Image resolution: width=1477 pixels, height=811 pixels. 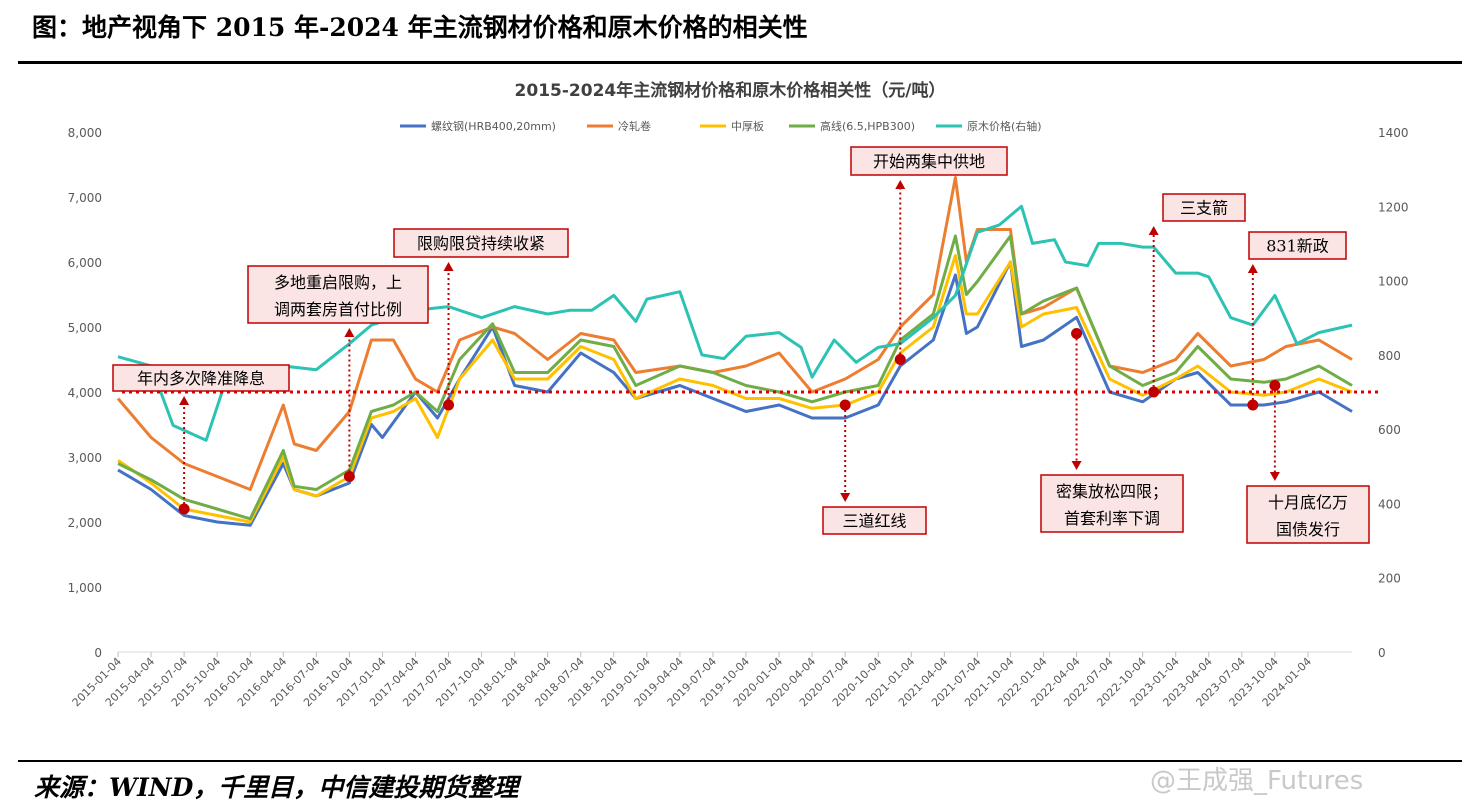 I want to click on annotation-label: 多地重启限购，上, so click(x=338, y=282).